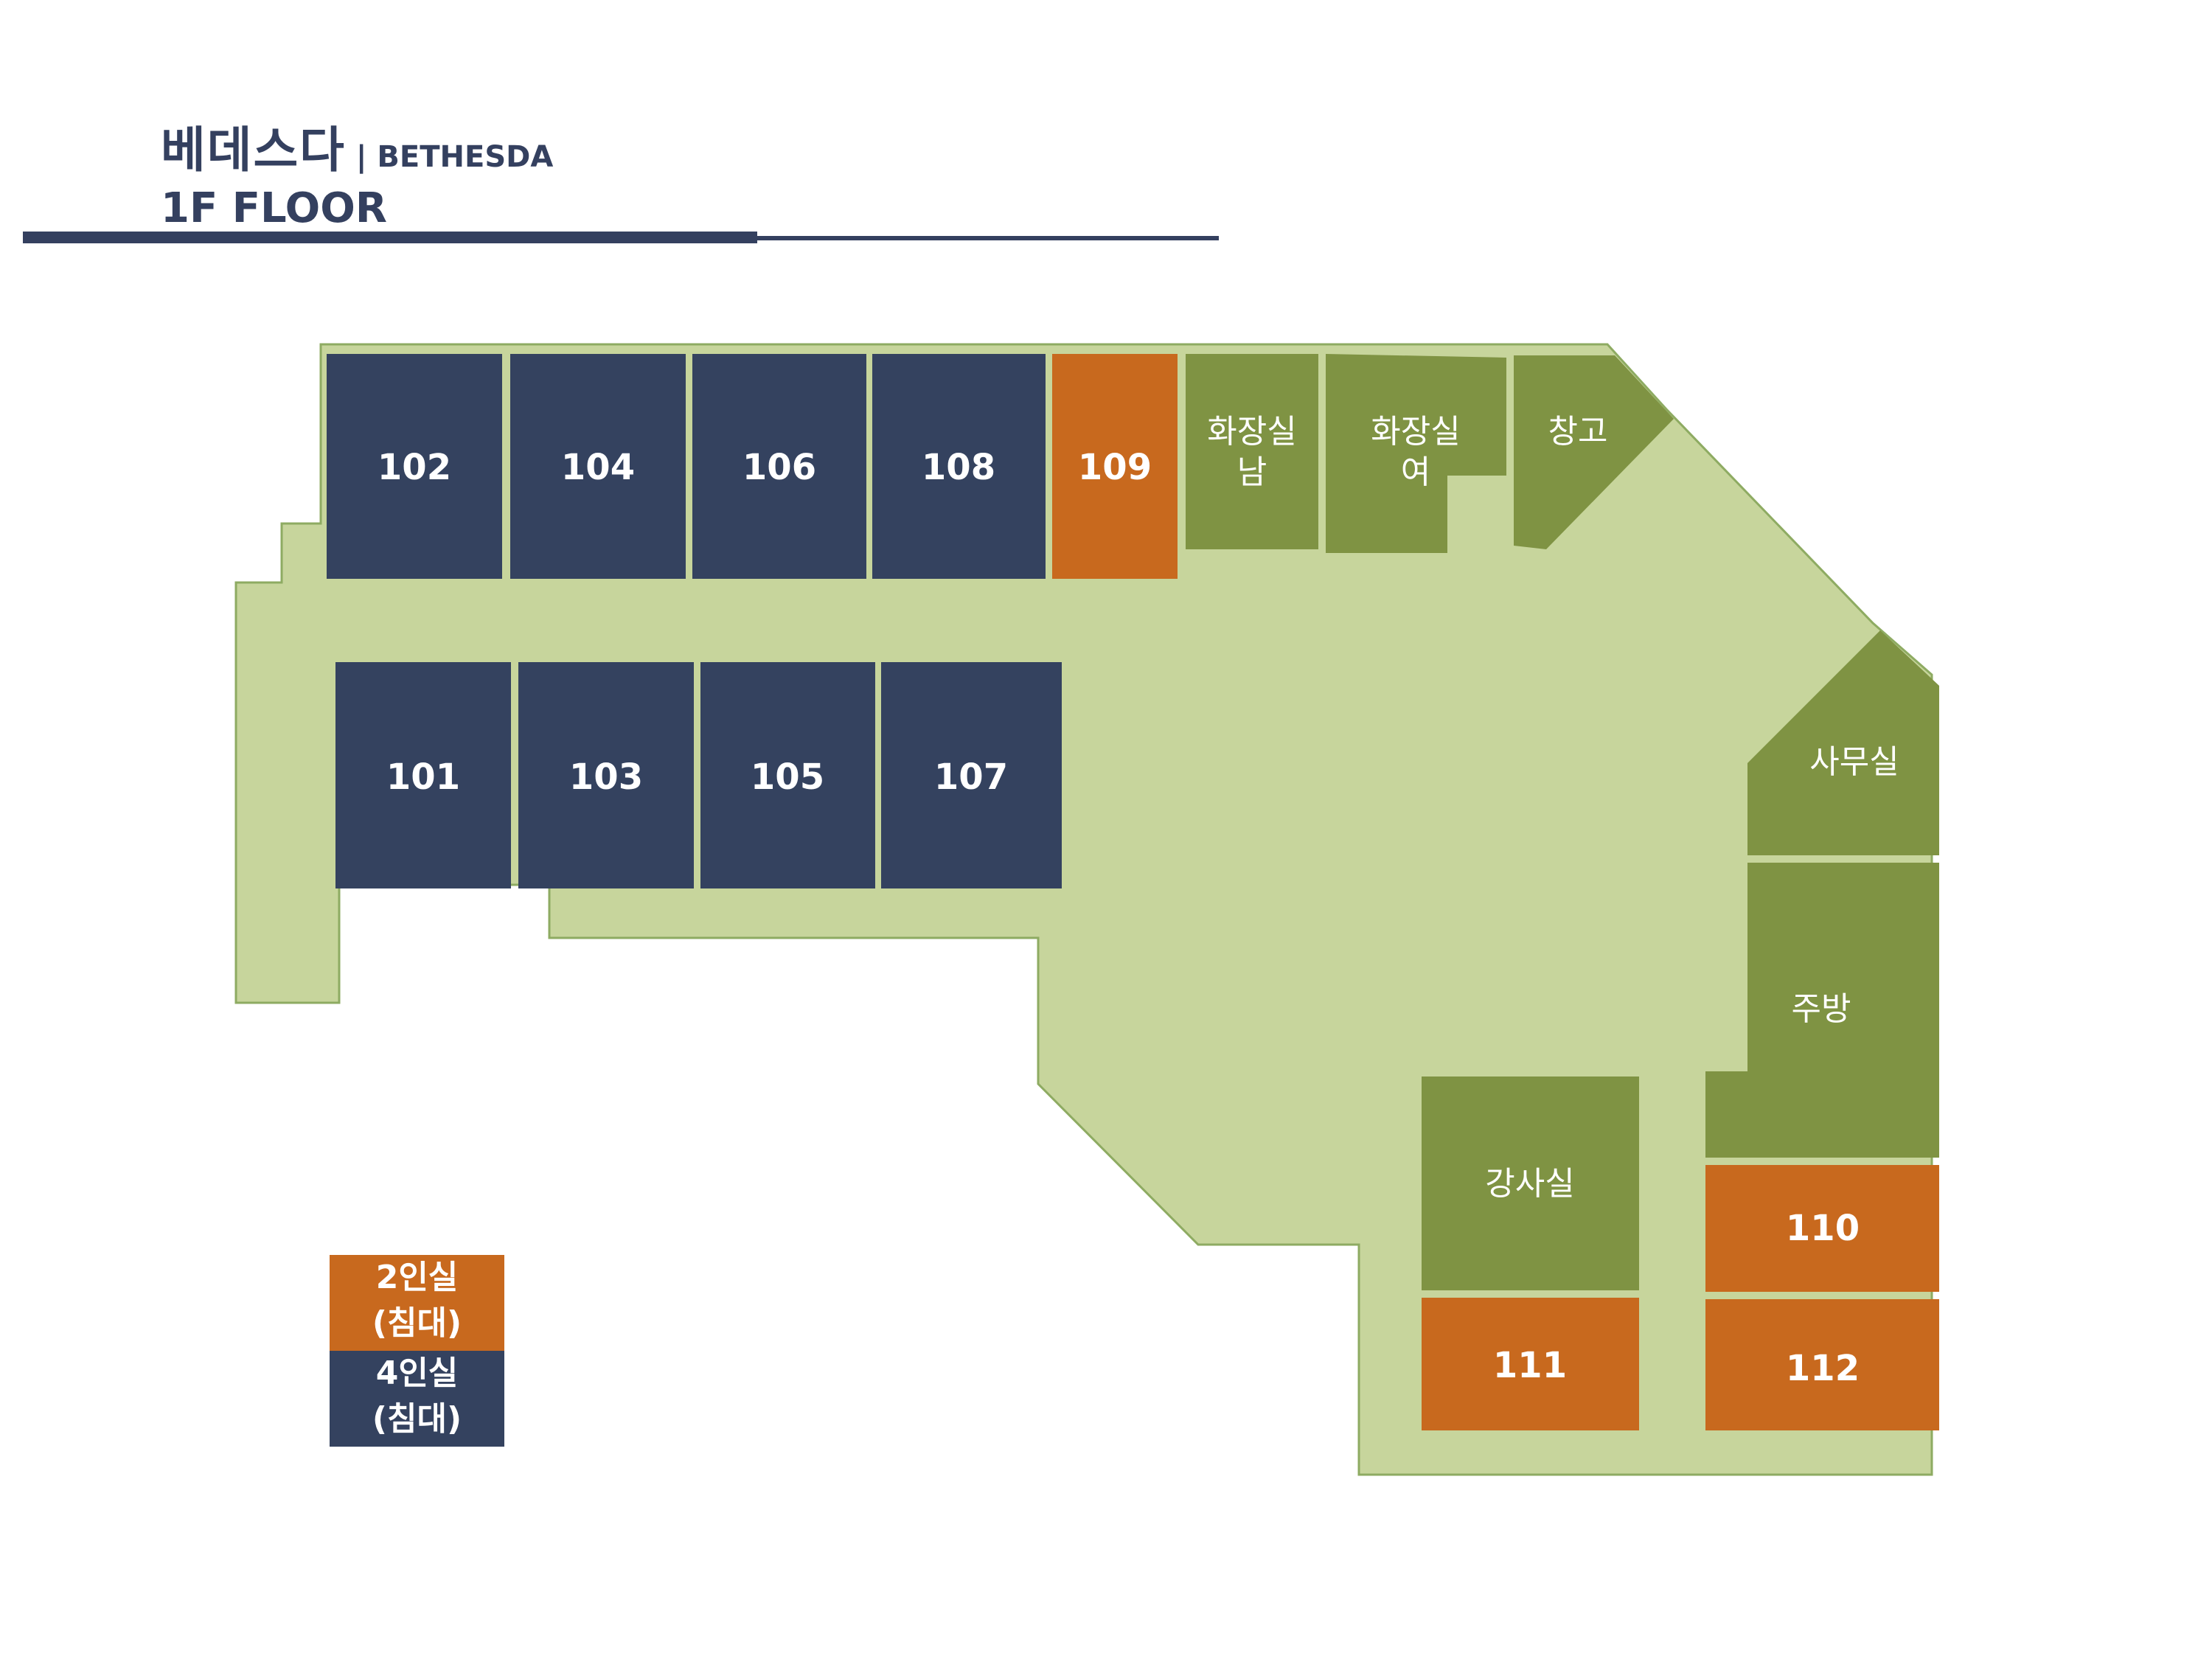  I want to click on room-103: 103, so click(606, 775).